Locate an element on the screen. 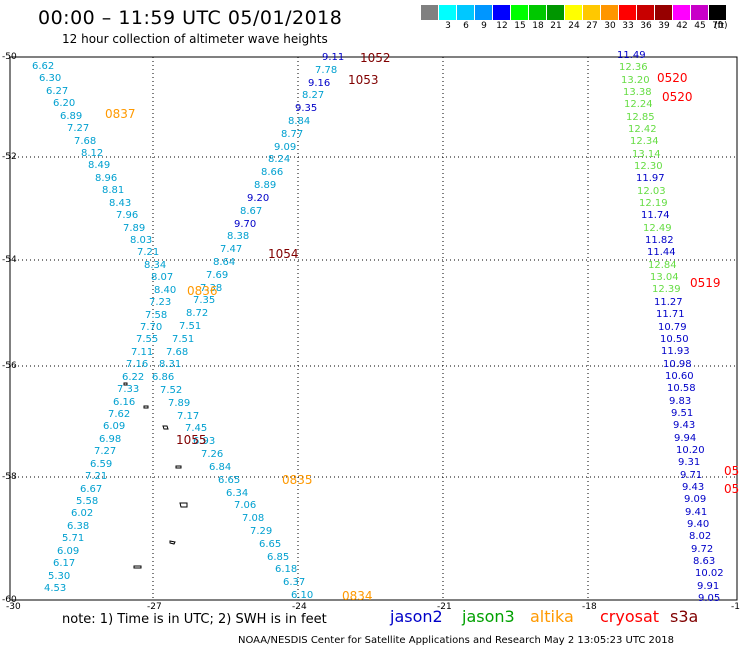 The image size is (740, 650). colorbar-label: 15 is located at coordinates (520, 26).